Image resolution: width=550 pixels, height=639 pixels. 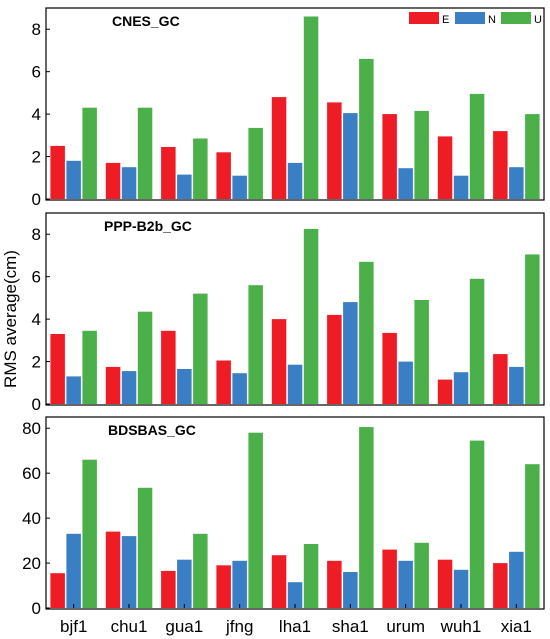 I want to click on legend: E N U, so click(x=475, y=19).